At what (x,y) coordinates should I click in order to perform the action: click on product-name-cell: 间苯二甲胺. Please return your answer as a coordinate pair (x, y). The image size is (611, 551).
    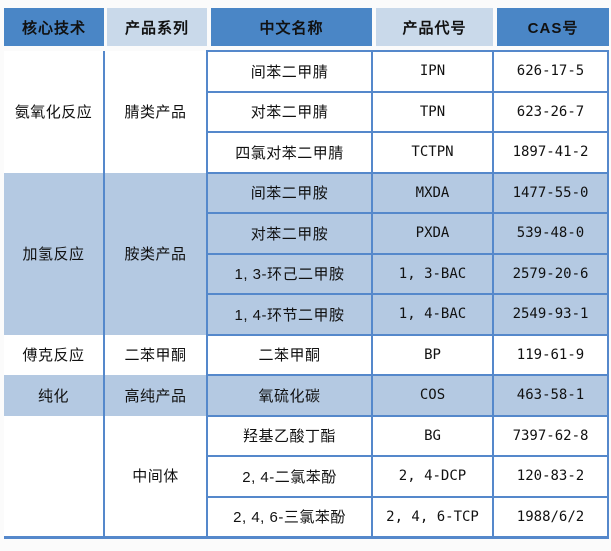
    Looking at the image, I should click on (289, 192).